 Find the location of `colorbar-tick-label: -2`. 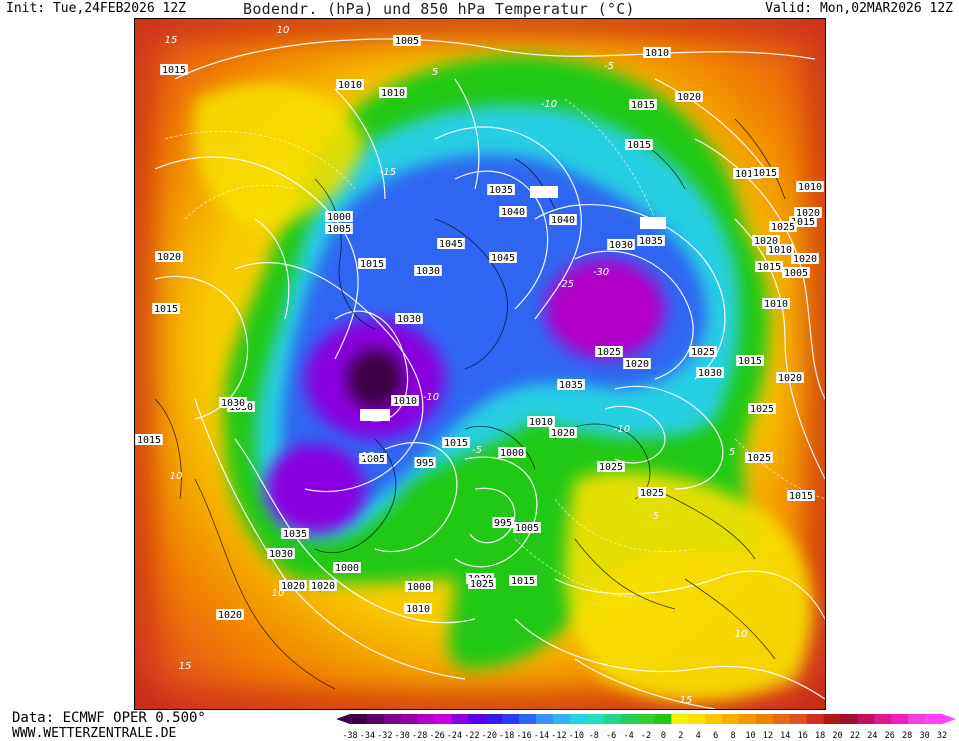

colorbar-tick-label: -2 is located at coordinates (646, 736).